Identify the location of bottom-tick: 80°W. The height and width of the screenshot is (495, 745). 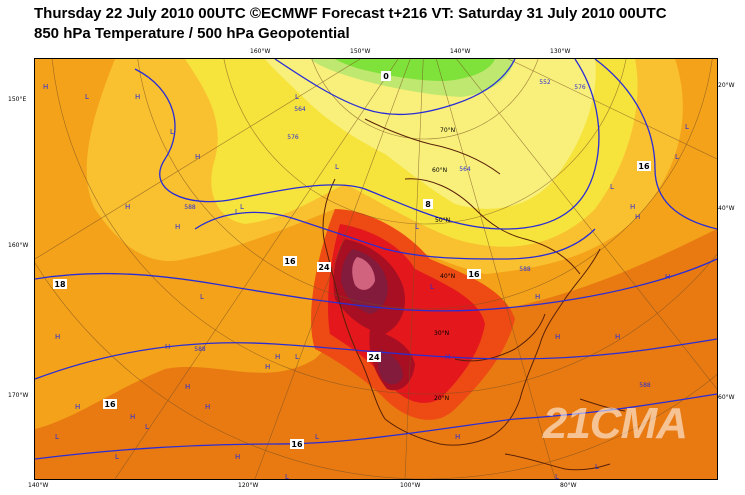
(568, 485).